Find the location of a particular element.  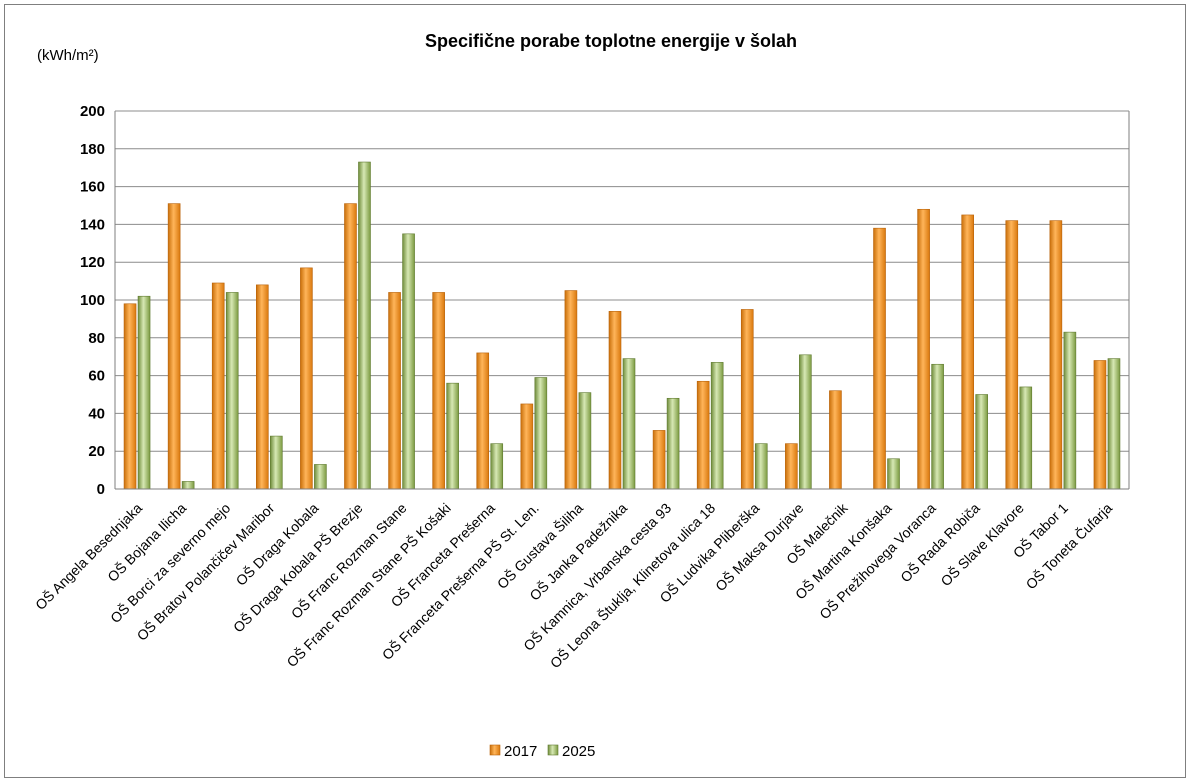

x-tick-label: OŠ Draga Kobala is located at coordinates (277, 544).